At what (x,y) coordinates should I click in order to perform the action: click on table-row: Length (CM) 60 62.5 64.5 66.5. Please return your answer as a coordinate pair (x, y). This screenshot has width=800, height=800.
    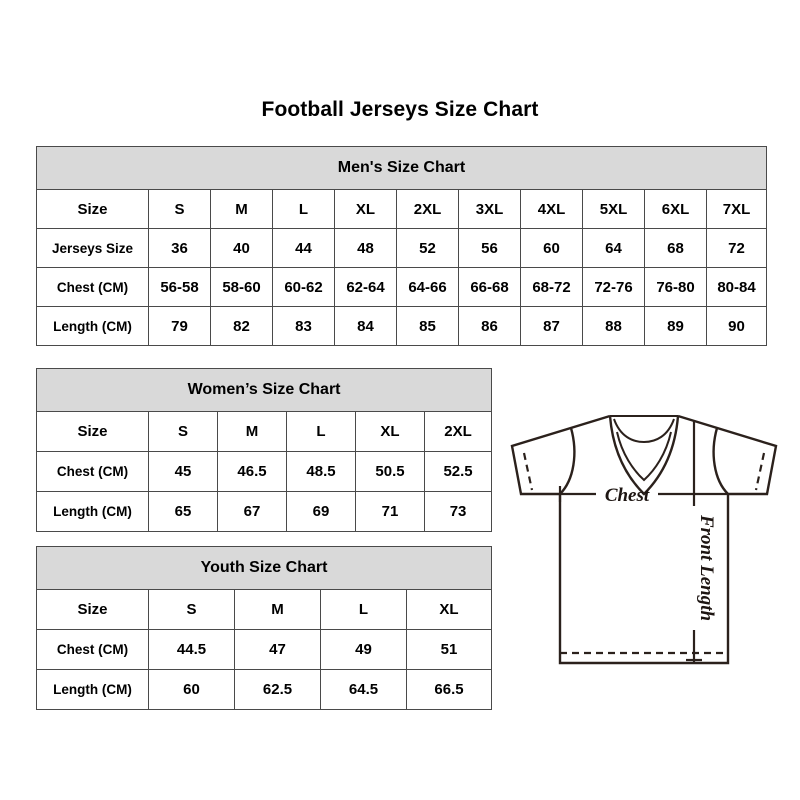
    Looking at the image, I should click on (264, 689).